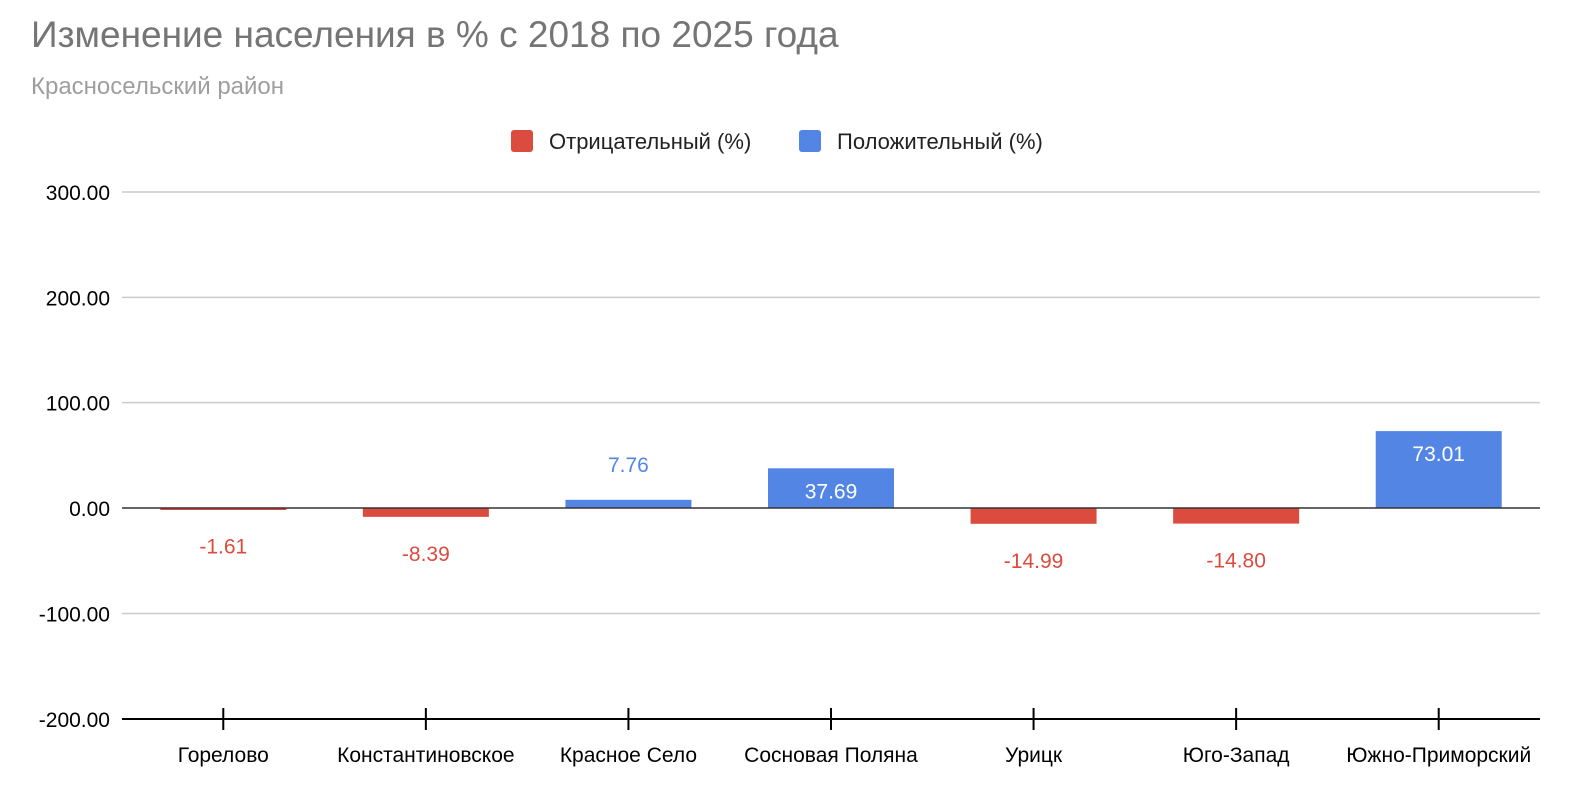 The width and height of the screenshot is (1590, 804). What do you see at coordinates (940, 141) in the screenshot?
I see `legend-label-positive: Положительный (%)` at bounding box center [940, 141].